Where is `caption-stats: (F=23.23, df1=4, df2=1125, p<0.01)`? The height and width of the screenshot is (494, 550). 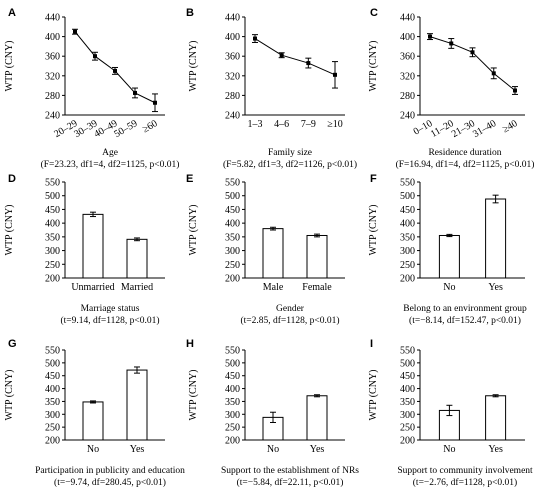
caption-stats: (F=23.23, df1=4, df2=1125, p<0.01) is located at coordinates (110, 164).